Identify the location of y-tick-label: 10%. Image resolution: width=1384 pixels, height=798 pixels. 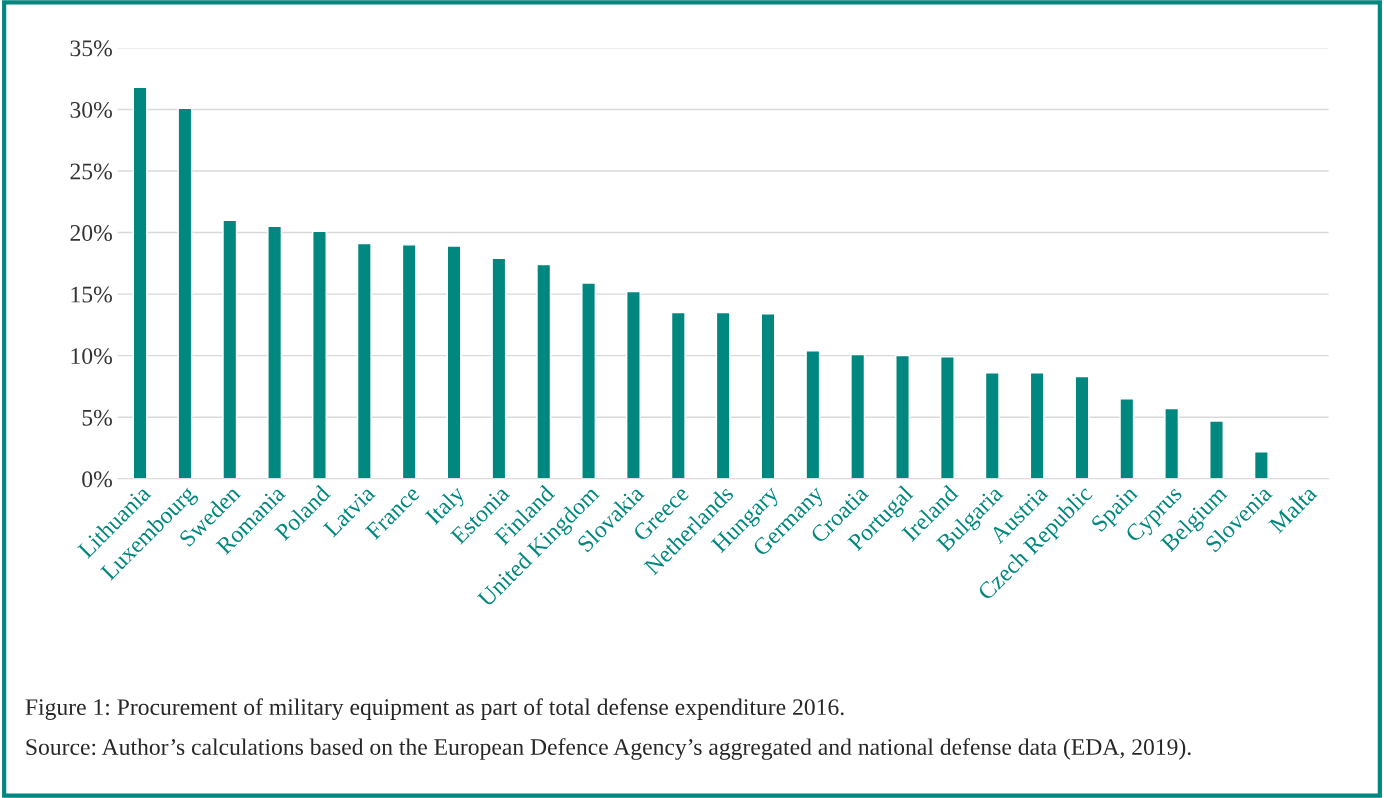
(91, 356).